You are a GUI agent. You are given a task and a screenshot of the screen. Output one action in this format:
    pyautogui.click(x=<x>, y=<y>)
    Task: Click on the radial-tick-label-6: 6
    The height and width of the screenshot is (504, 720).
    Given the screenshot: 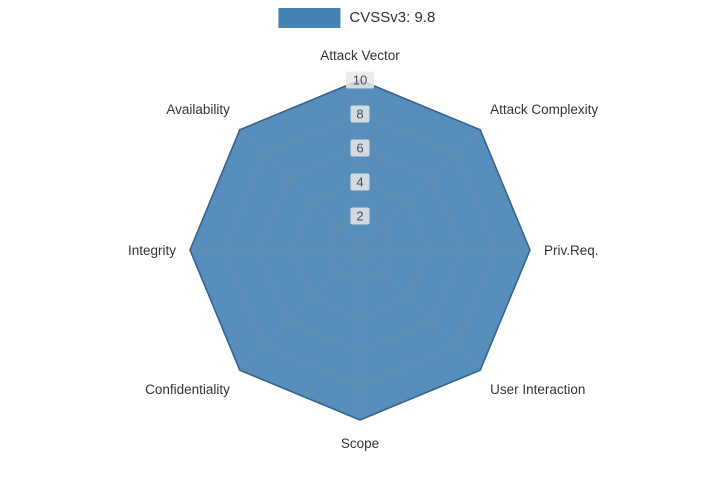 What is the action you would take?
    pyautogui.click(x=359, y=148)
    